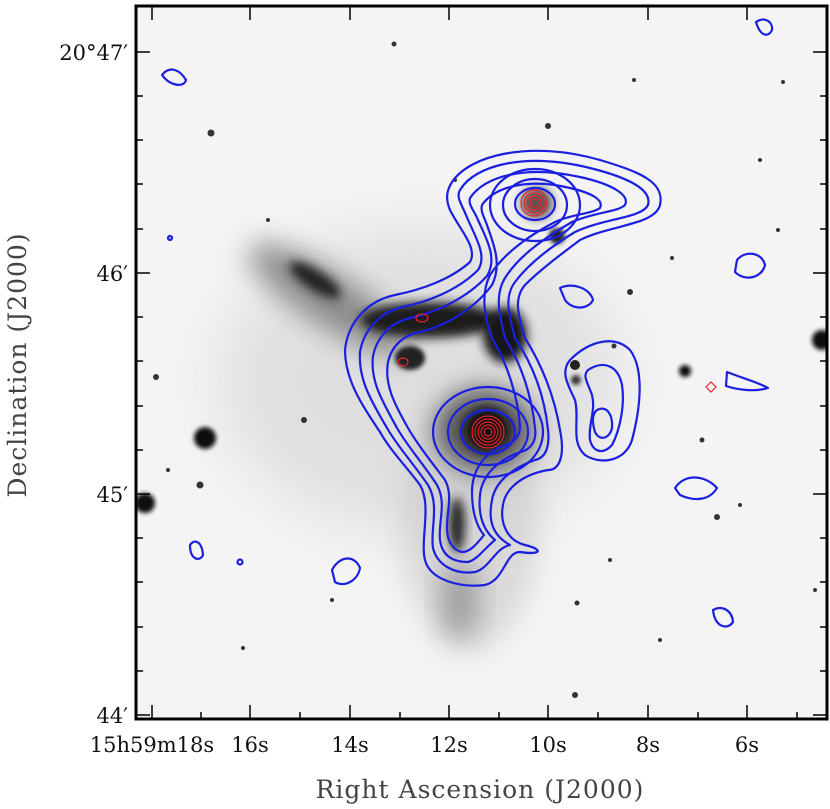 Image resolution: width=830 pixels, height=809 pixels. I want to click on y-tick-label-dec-4600: 46′, so click(113, 274).